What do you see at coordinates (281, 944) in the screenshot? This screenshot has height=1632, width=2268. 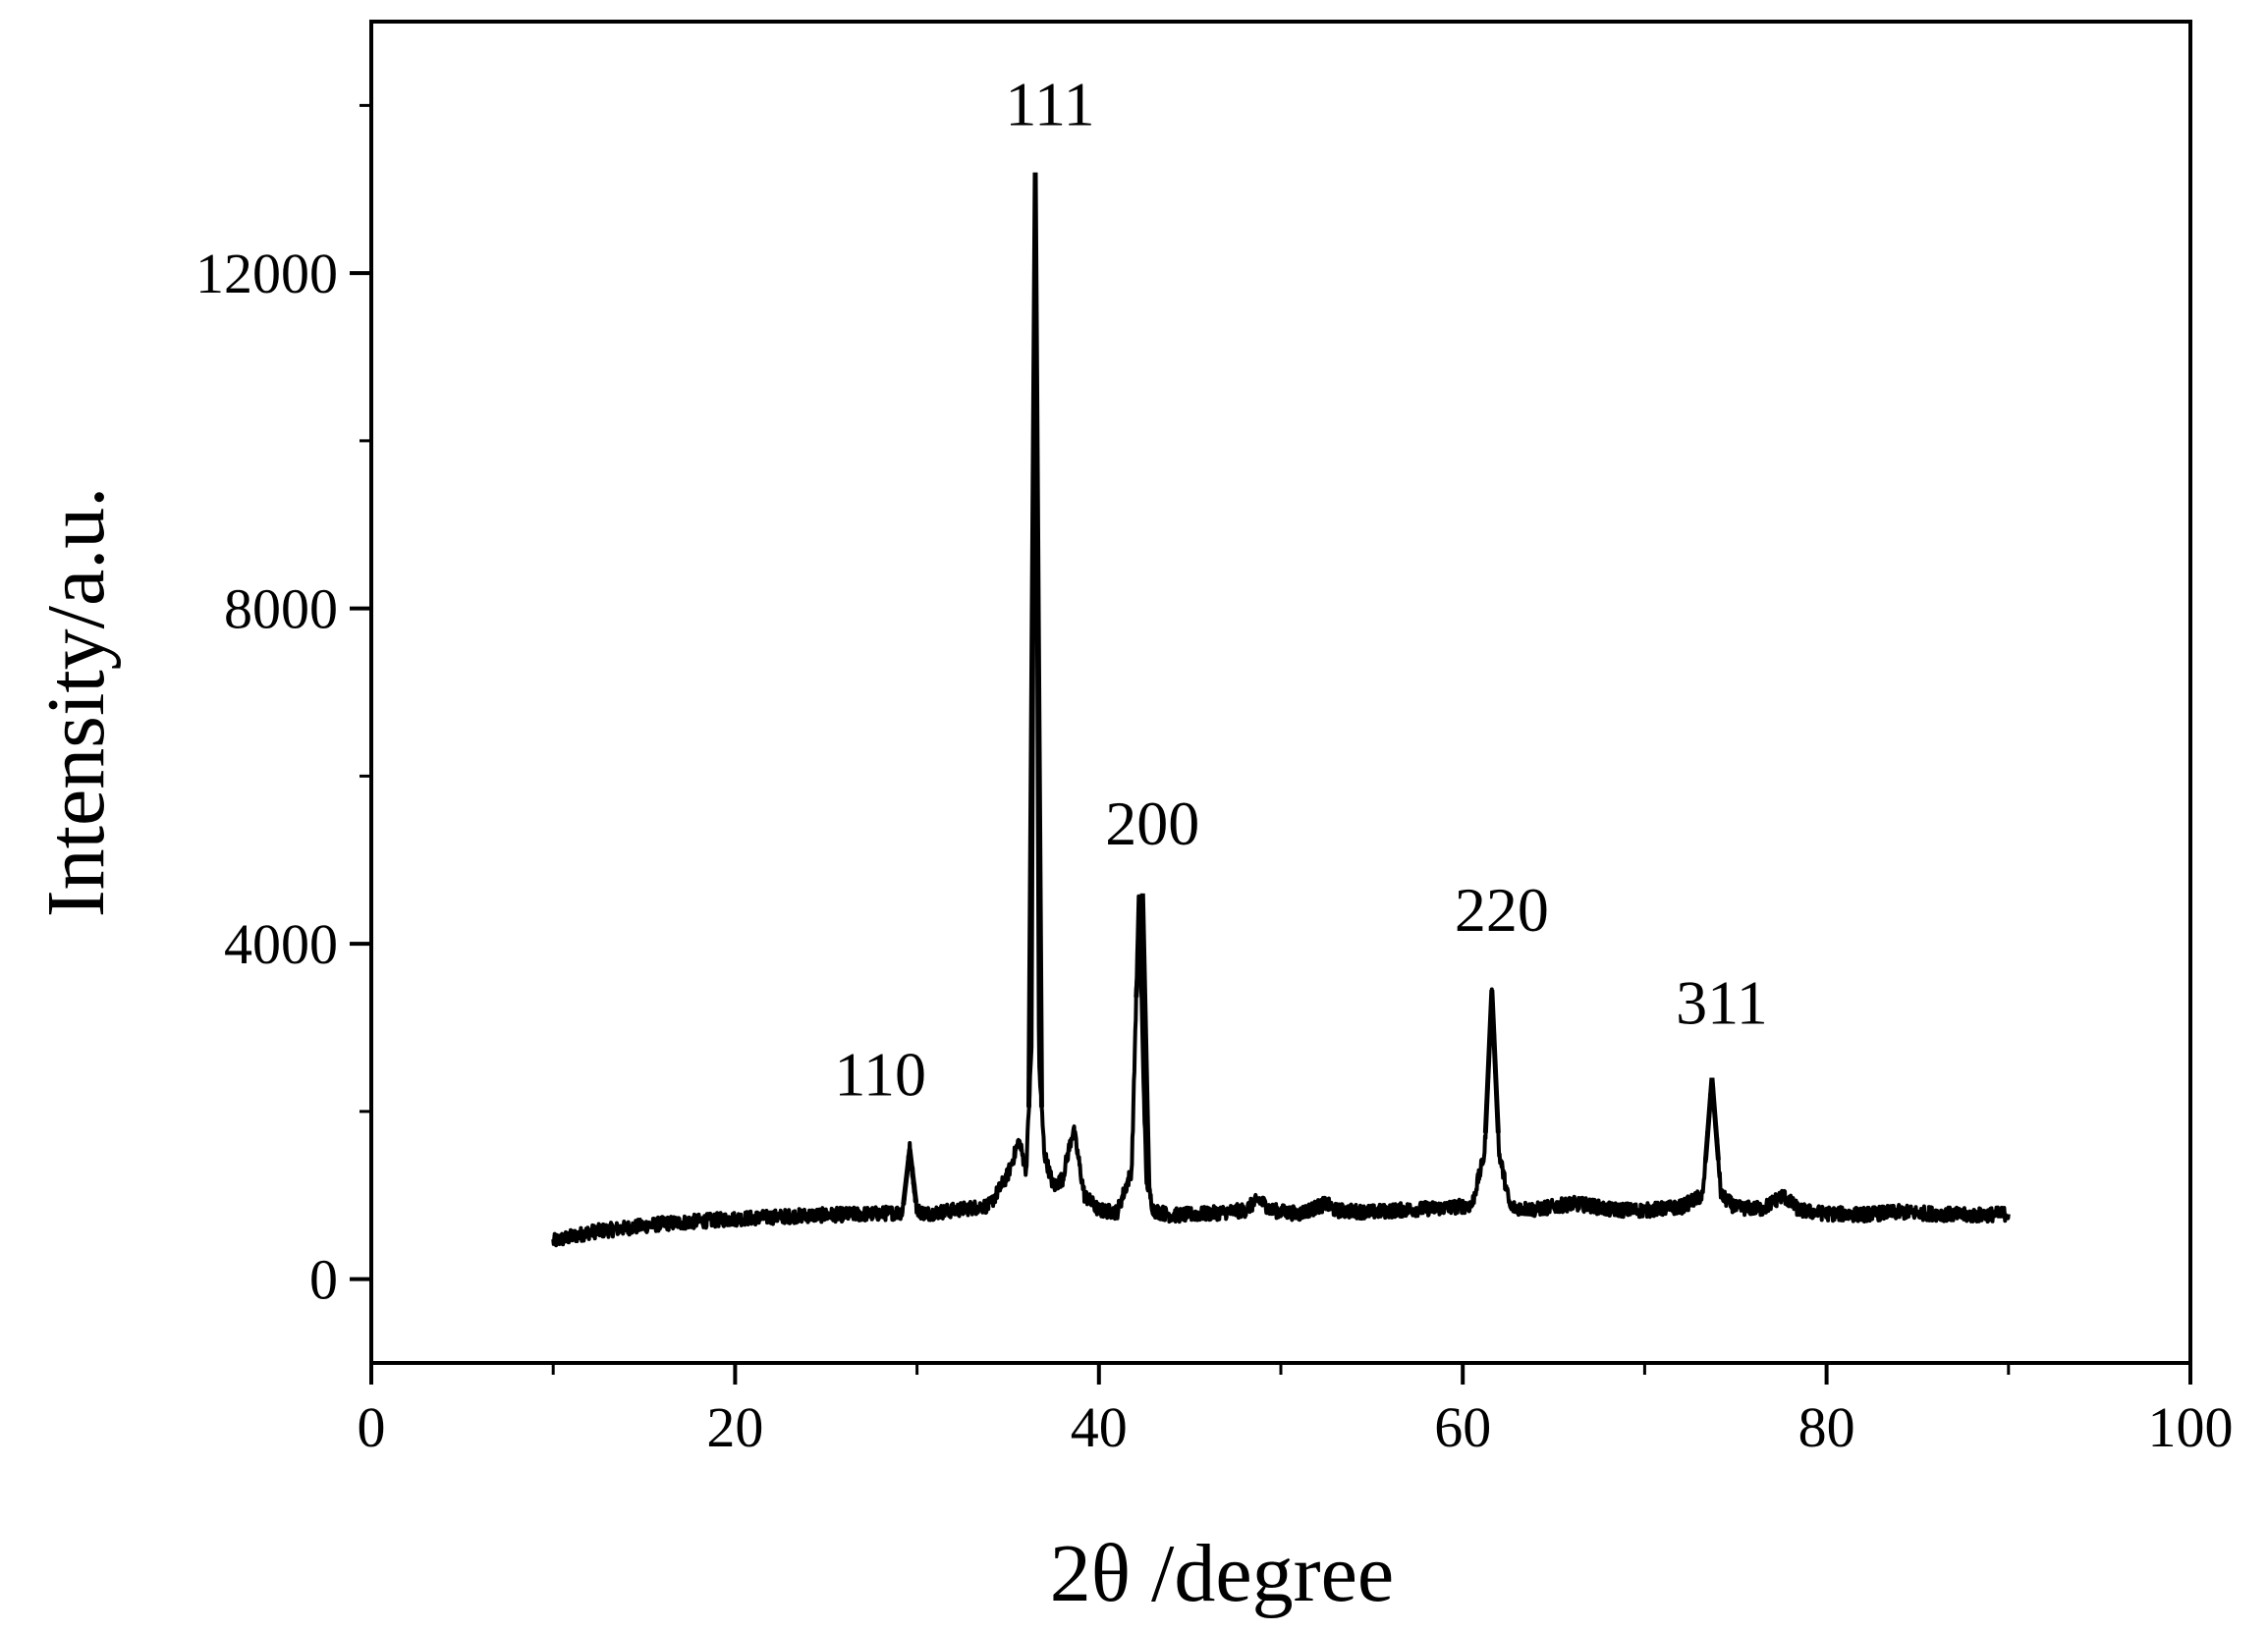 I see `y-tick-label: 4000` at bounding box center [281, 944].